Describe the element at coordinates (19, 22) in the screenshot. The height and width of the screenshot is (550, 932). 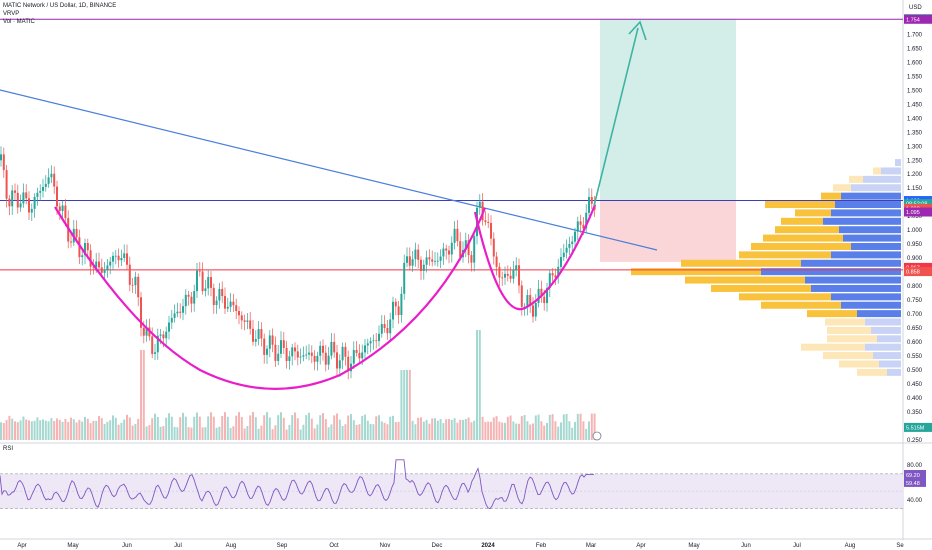
I see `volume-indicator-label: Vol · MATIC` at that location.